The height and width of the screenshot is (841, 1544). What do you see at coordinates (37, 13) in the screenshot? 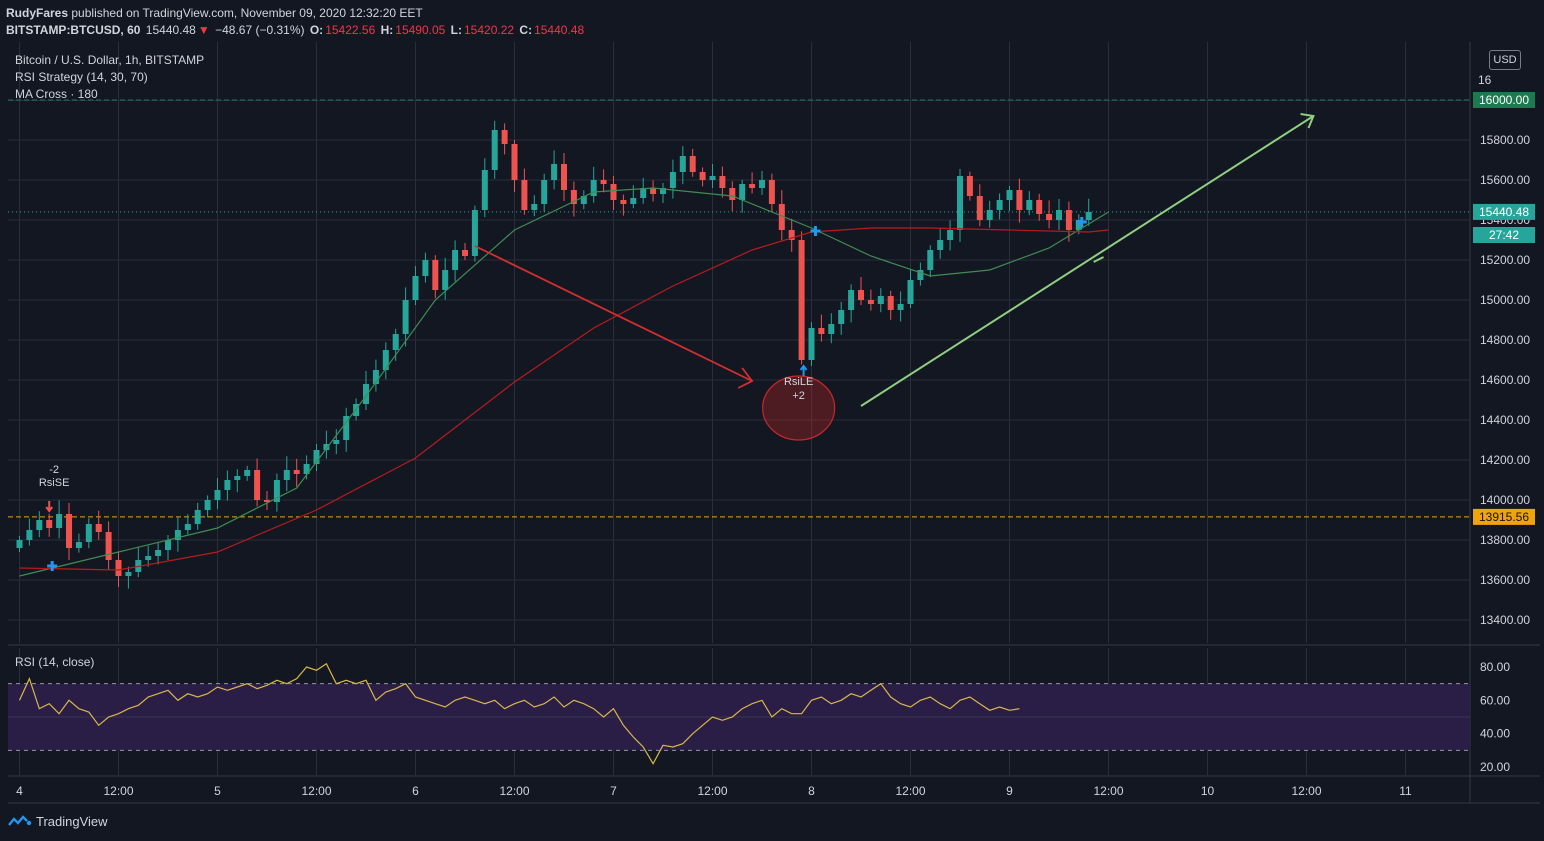
I see `author-name: RudyFares` at bounding box center [37, 13].